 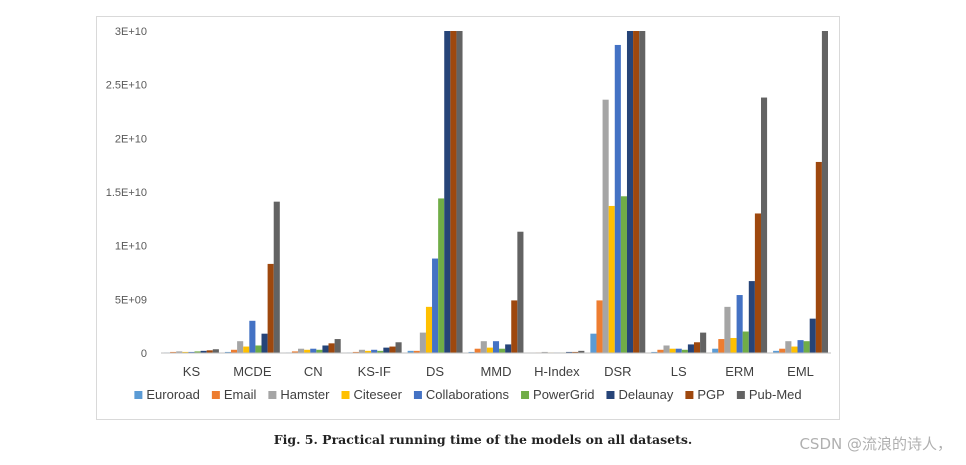 What do you see at coordinates (295, 352) in the screenshot?
I see `bar-email-cn` at bounding box center [295, 352].